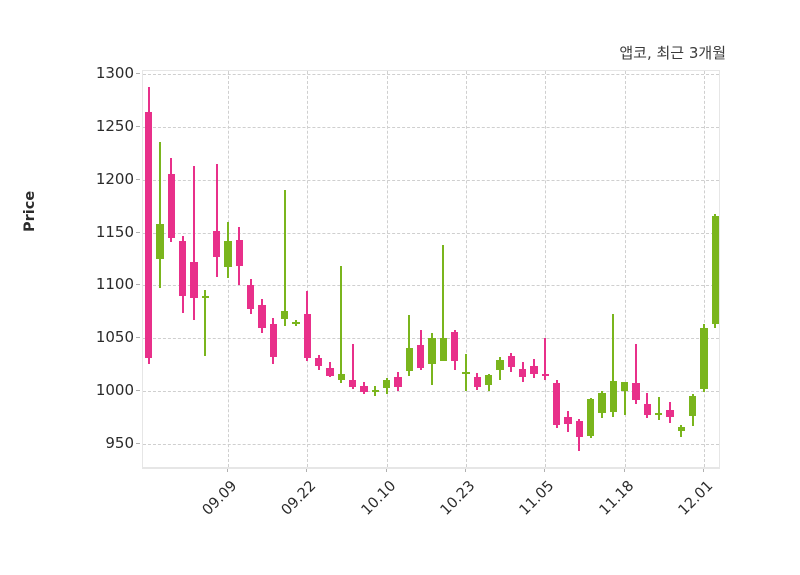 The image size is (800, 575). I want to click on x-axis-spine, so click(431, 468).